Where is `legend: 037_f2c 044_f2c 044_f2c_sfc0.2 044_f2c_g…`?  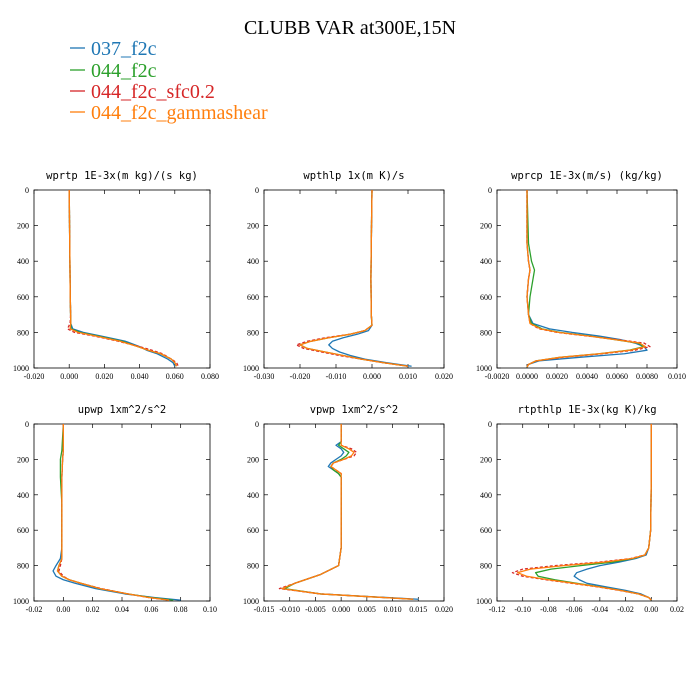 legend: 037_f2c 044_f2c 044_f2c_sfc0.2 044_f2c_g… is located at coordinates (169, 81).